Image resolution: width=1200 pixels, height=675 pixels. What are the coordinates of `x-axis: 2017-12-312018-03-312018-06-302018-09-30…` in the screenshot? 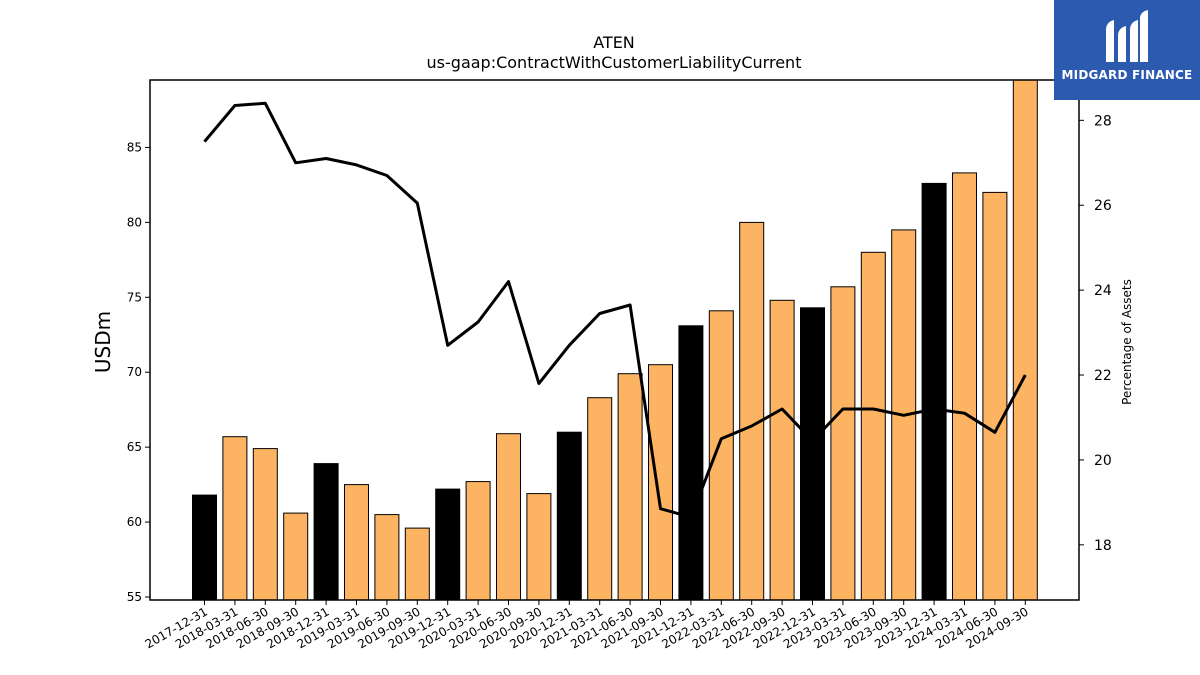 It's located at (587, 625).